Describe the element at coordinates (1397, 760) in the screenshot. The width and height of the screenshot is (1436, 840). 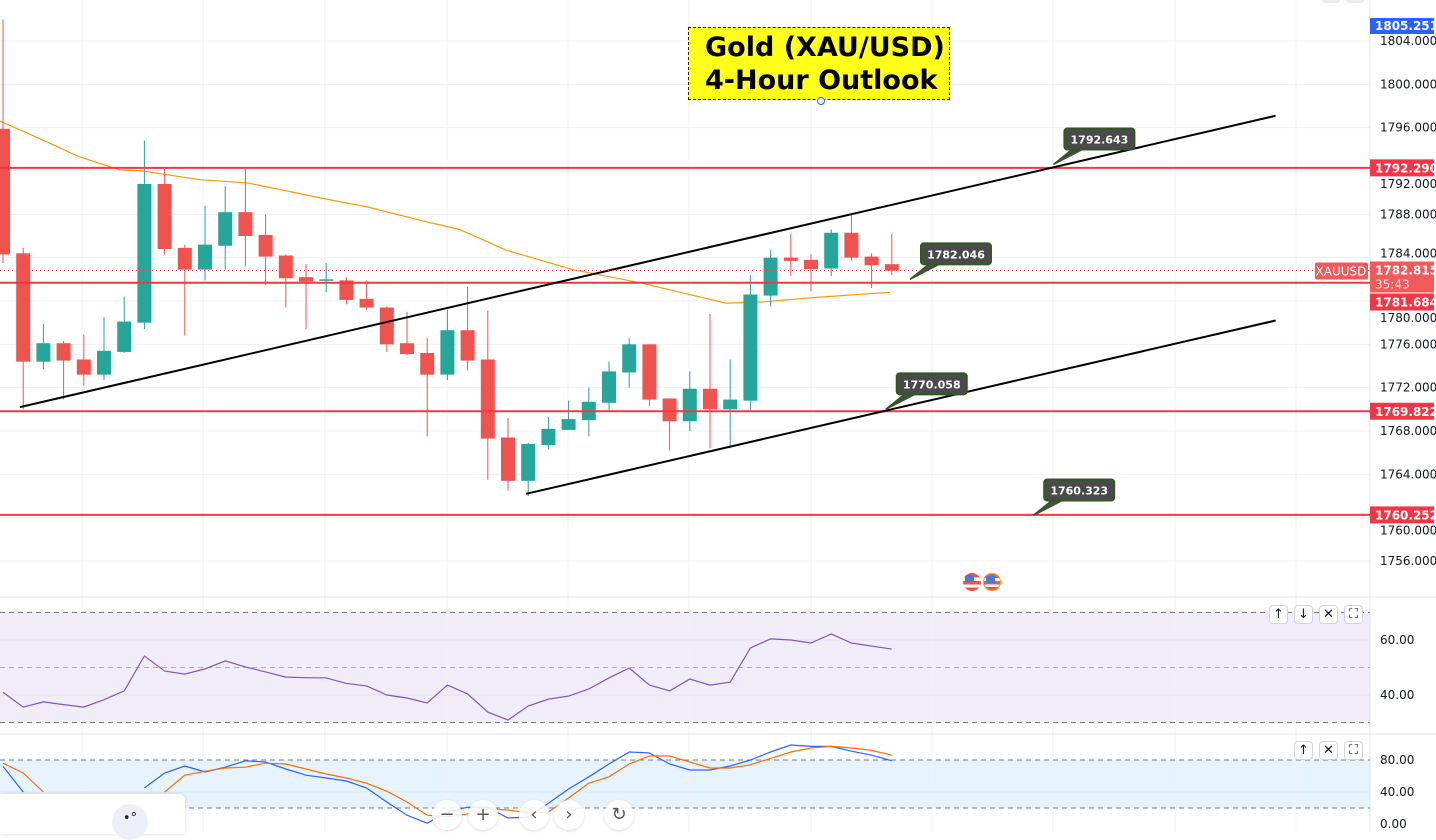
I see `stochastic-tick-label: 80.00` at that location.